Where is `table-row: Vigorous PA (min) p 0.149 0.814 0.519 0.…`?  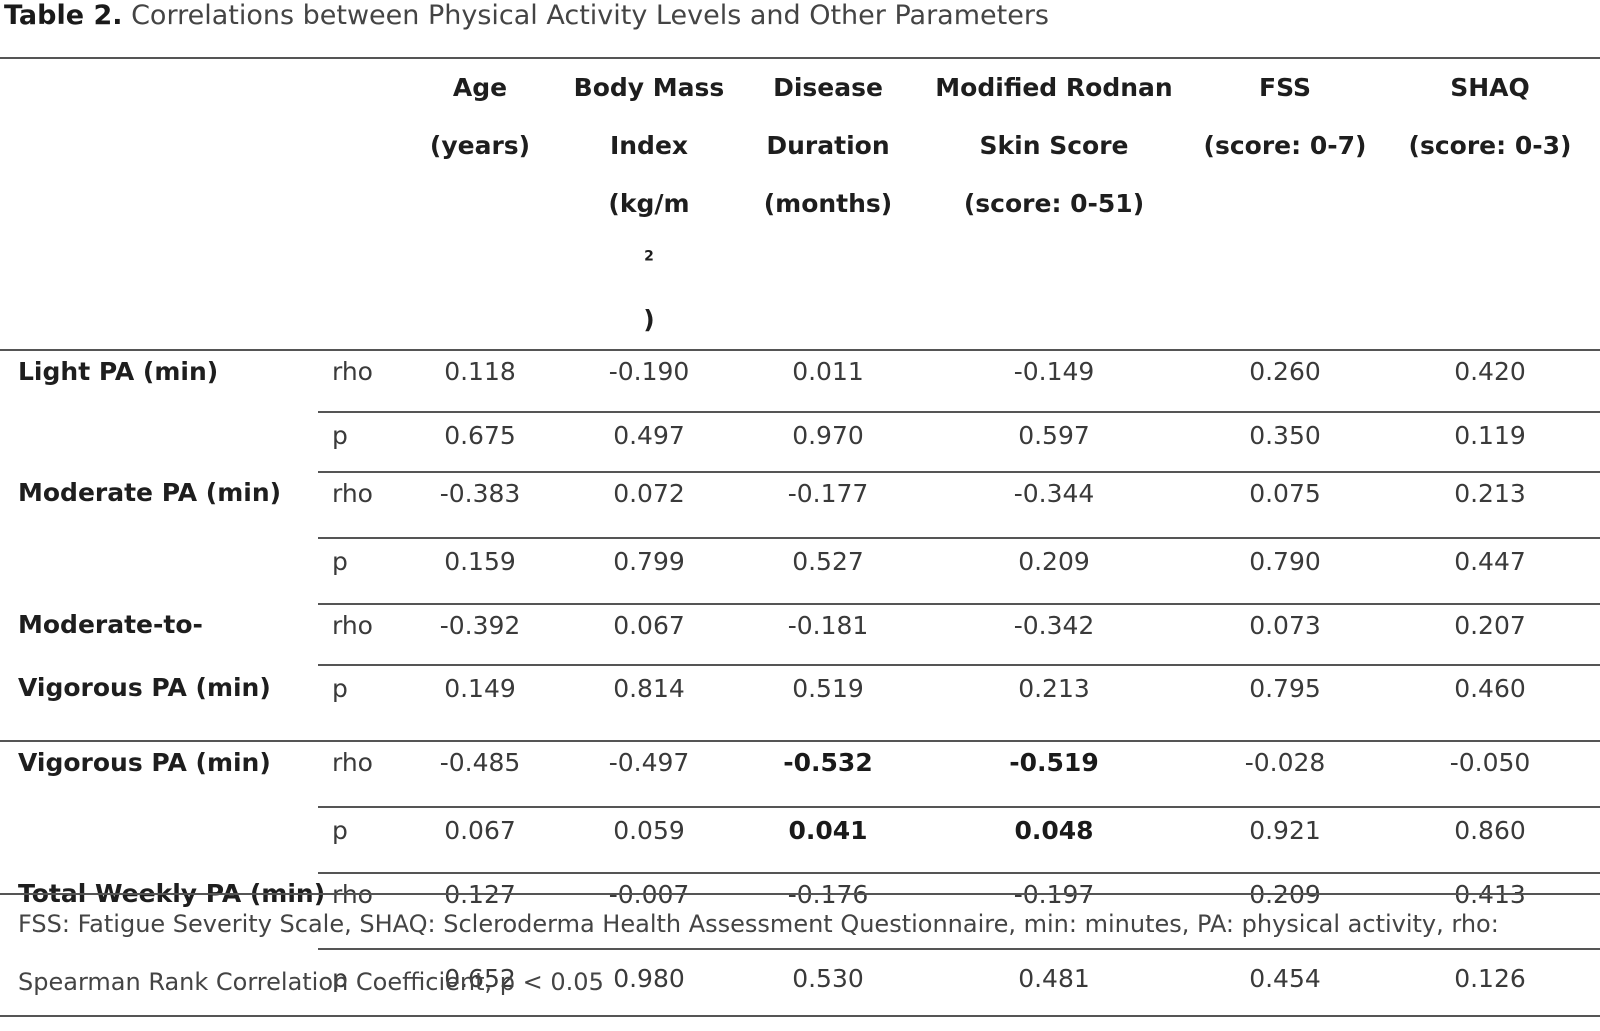
table-row: Vigorous PA (min) p 0.149 0.814 0.519 0.… is located at coordinates (800, 703).